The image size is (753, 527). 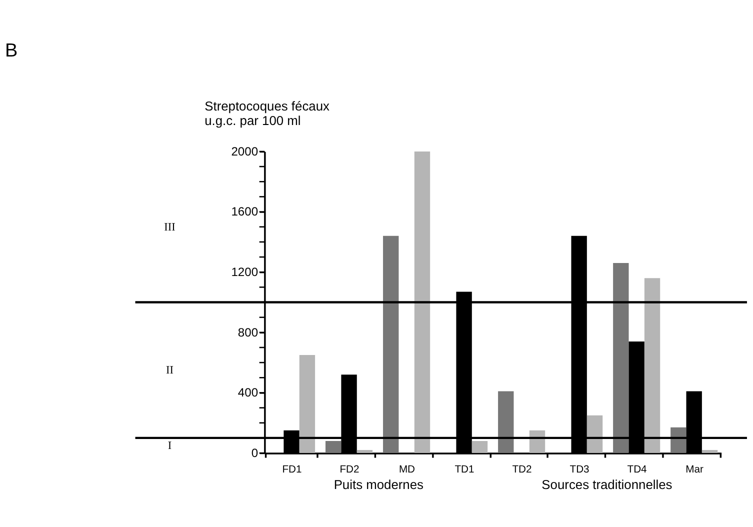 What do you see at coordinates (254, 453) in the screenshot?
I see `y-tick-label: 0` at bounding box center [254, 453].